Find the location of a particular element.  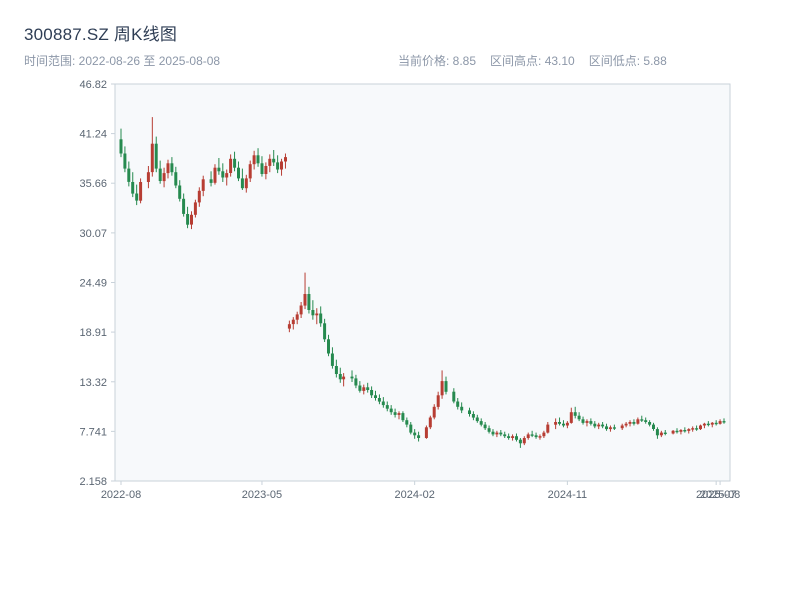

svg-text: 2024-11 is located at coordinates (568, 495).